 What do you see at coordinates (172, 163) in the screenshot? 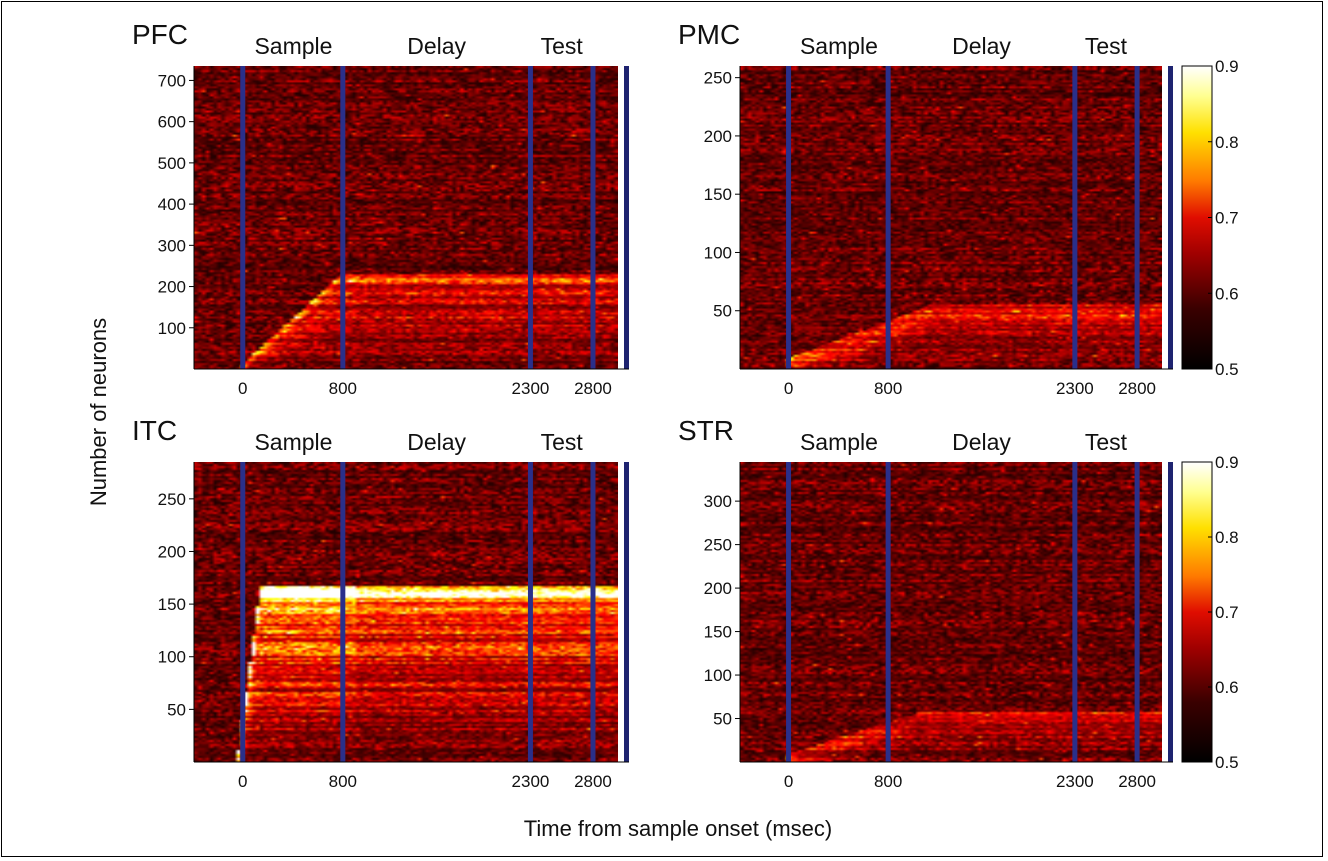
I see `y-tick-label: 500` at bounding box center [172, 163].